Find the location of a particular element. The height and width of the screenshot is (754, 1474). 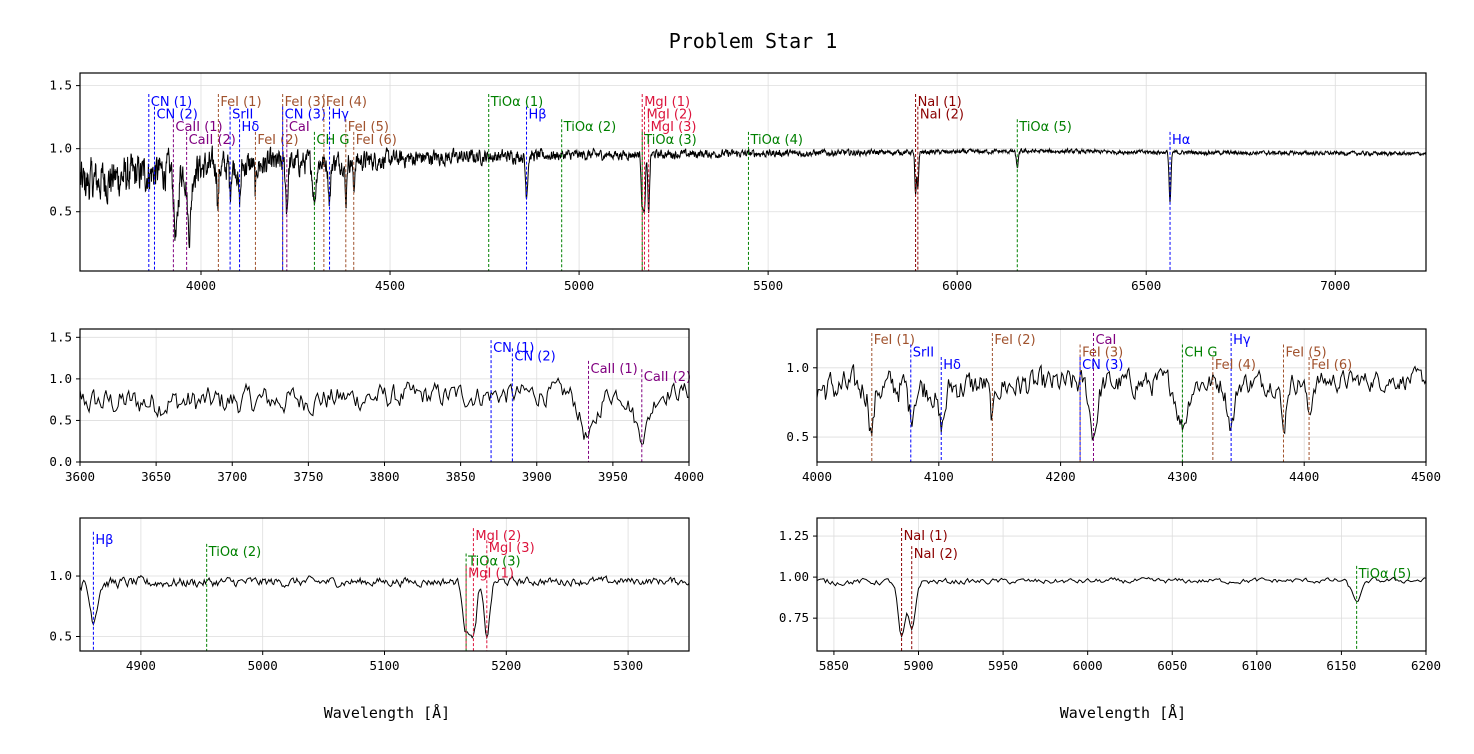

line-label: Hβ is located at coordinates (538, 115).